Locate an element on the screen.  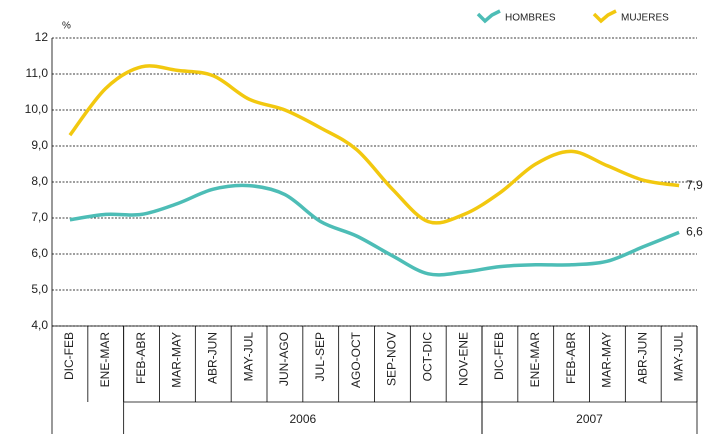
x-tick-label: SEP-NOV is located at coordinates (392, 359).